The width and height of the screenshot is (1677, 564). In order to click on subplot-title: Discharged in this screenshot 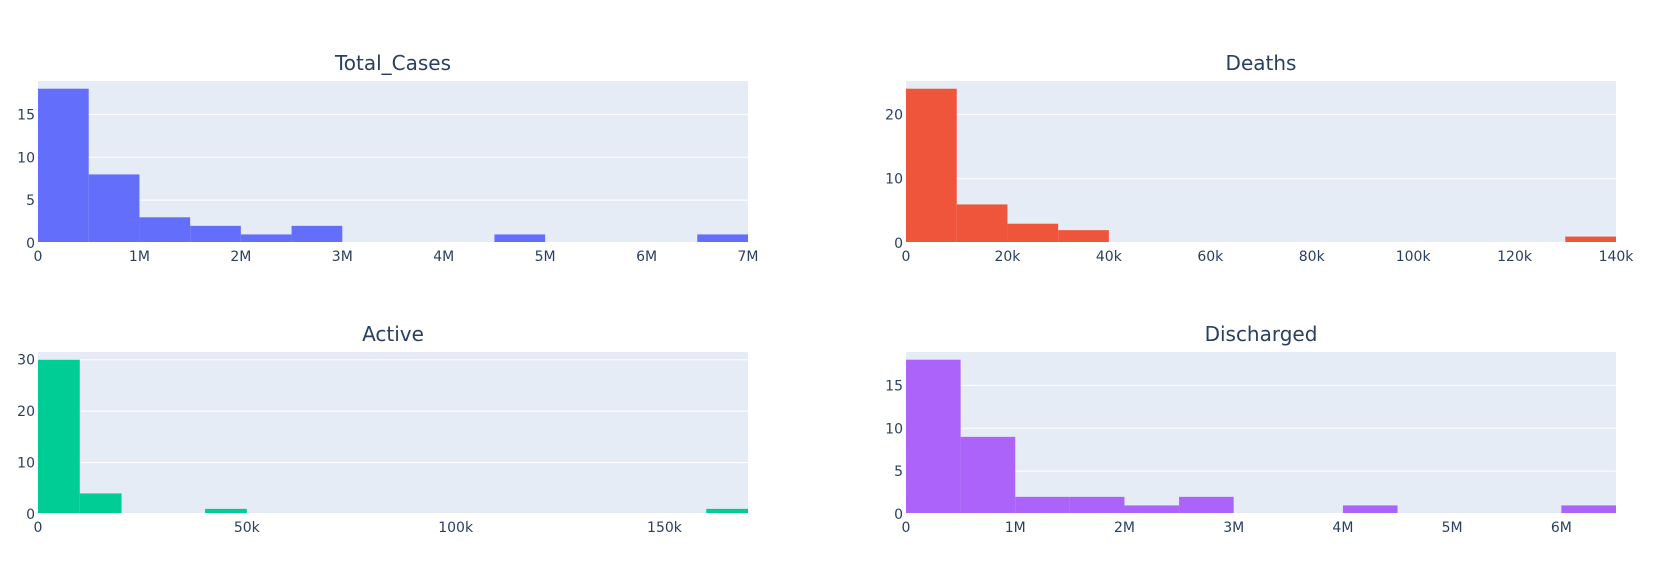, I will do `click(1261, 334)`.